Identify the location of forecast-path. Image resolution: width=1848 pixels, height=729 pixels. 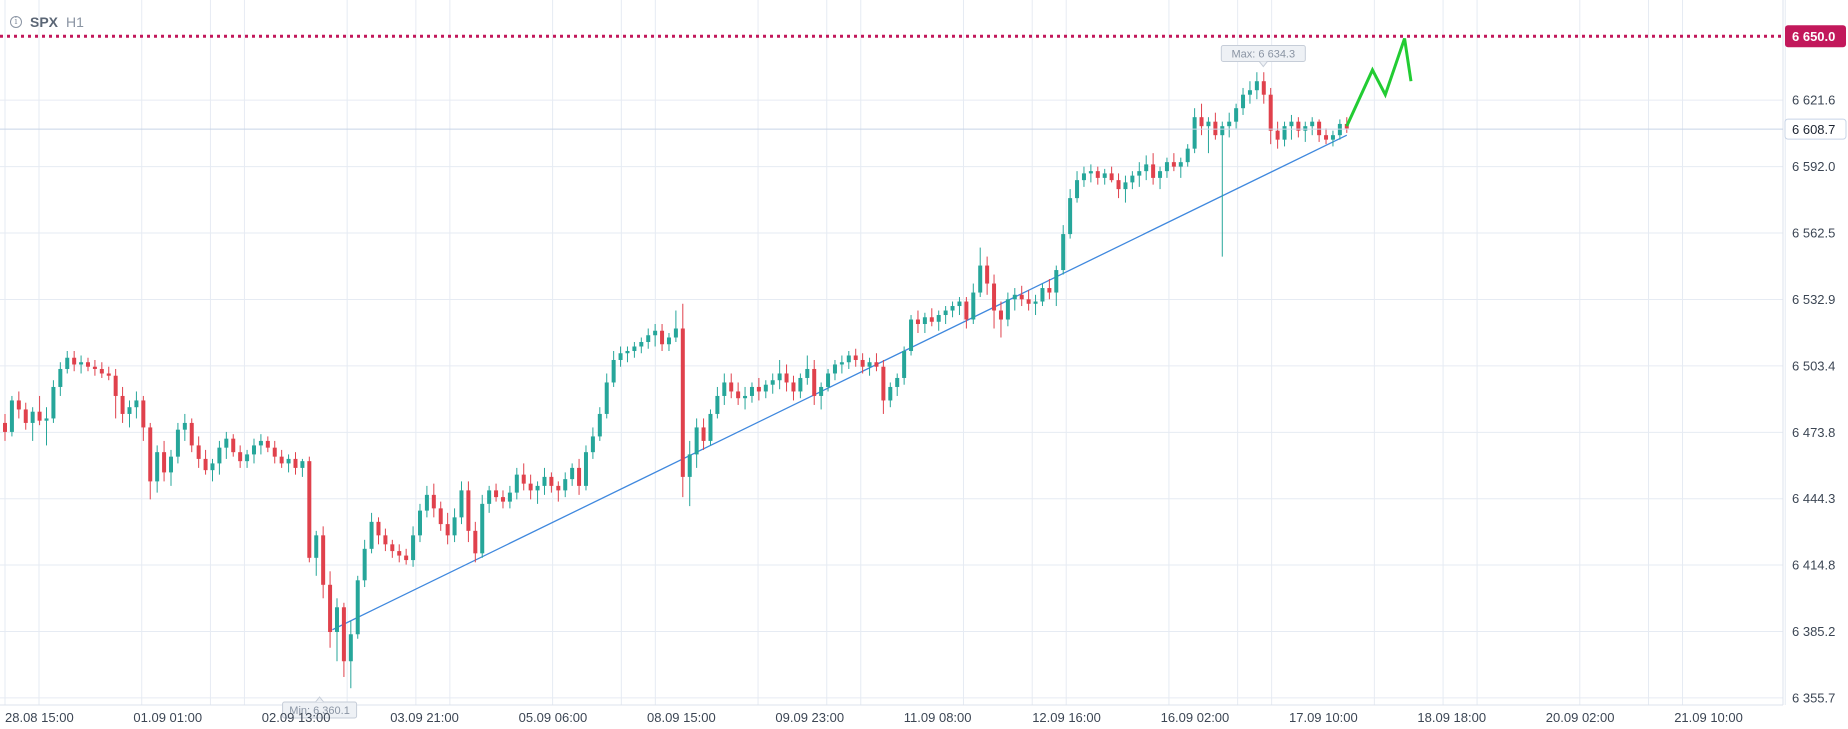
(1379, 82).